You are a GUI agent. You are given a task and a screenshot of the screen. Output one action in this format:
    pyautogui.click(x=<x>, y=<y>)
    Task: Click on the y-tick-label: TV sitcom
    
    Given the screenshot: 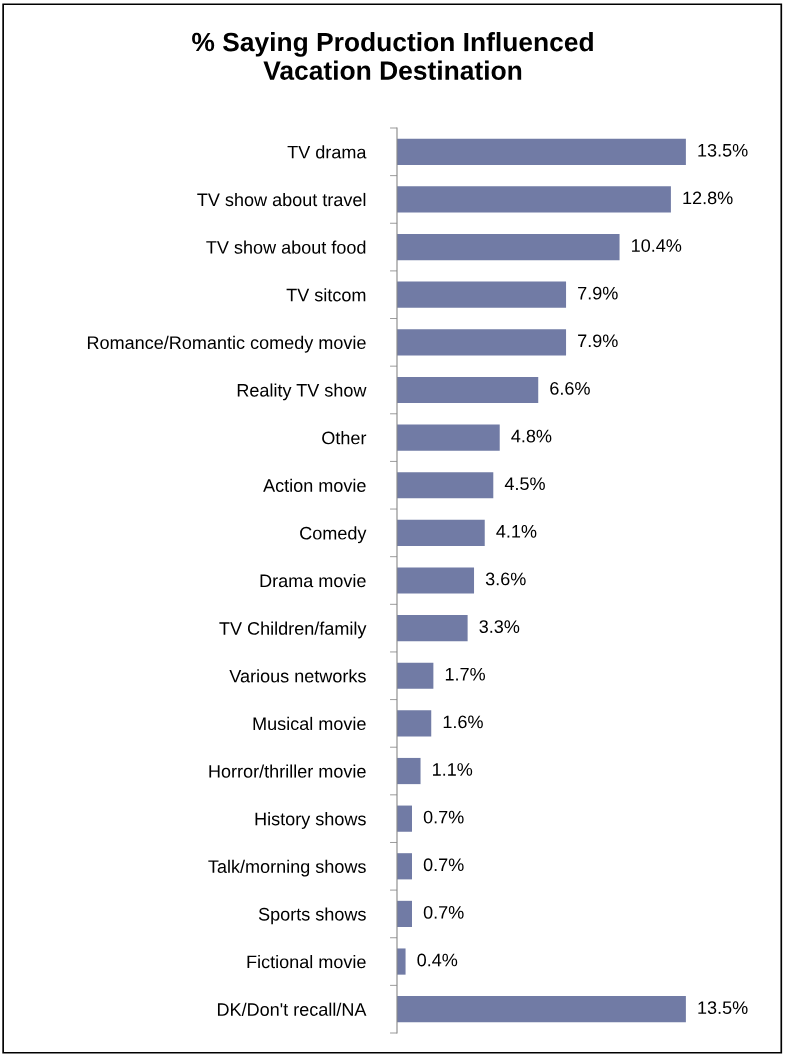 What is the action you would take?
    pyautogui.click(x=326, y=295)
    